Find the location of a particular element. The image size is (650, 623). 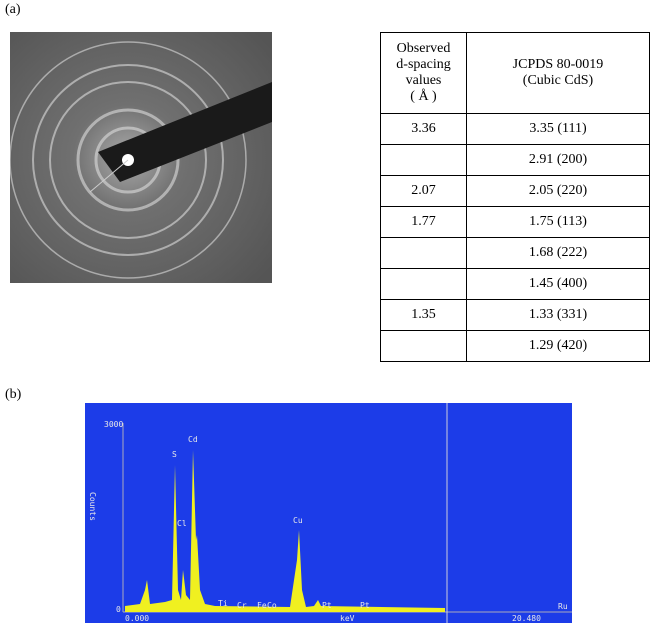

element-label: Cr is located at coordinates (242, 605).